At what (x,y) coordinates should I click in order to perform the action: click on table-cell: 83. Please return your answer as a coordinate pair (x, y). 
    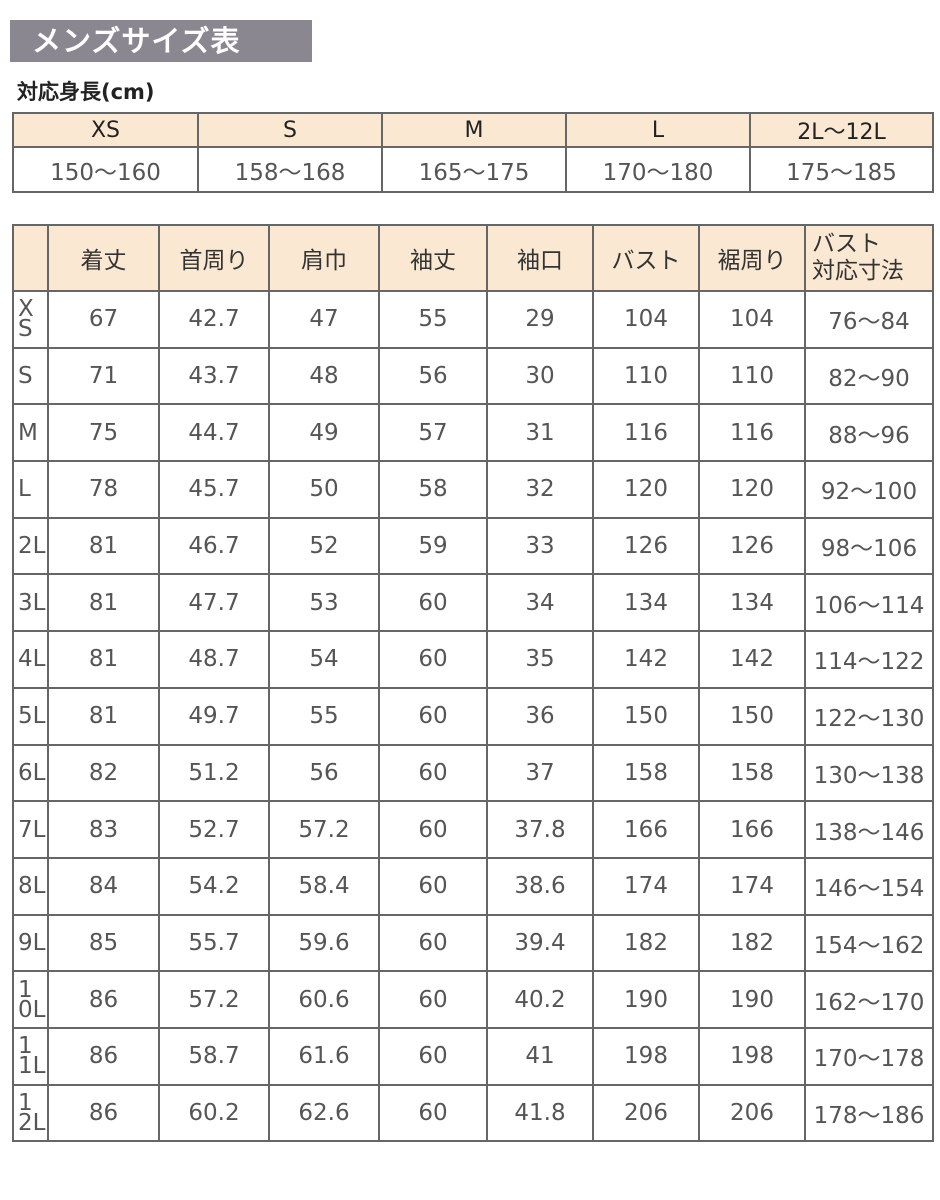
    Looking at the image, I should click on (103, 829).